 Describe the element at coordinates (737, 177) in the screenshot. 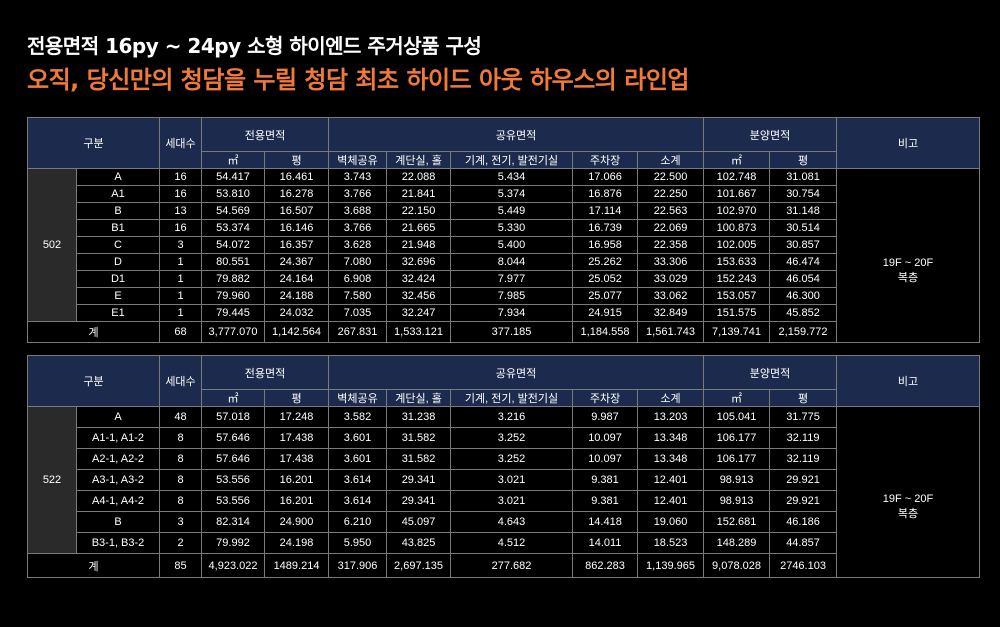

I see `sale-sqm: 102.748` at that location.